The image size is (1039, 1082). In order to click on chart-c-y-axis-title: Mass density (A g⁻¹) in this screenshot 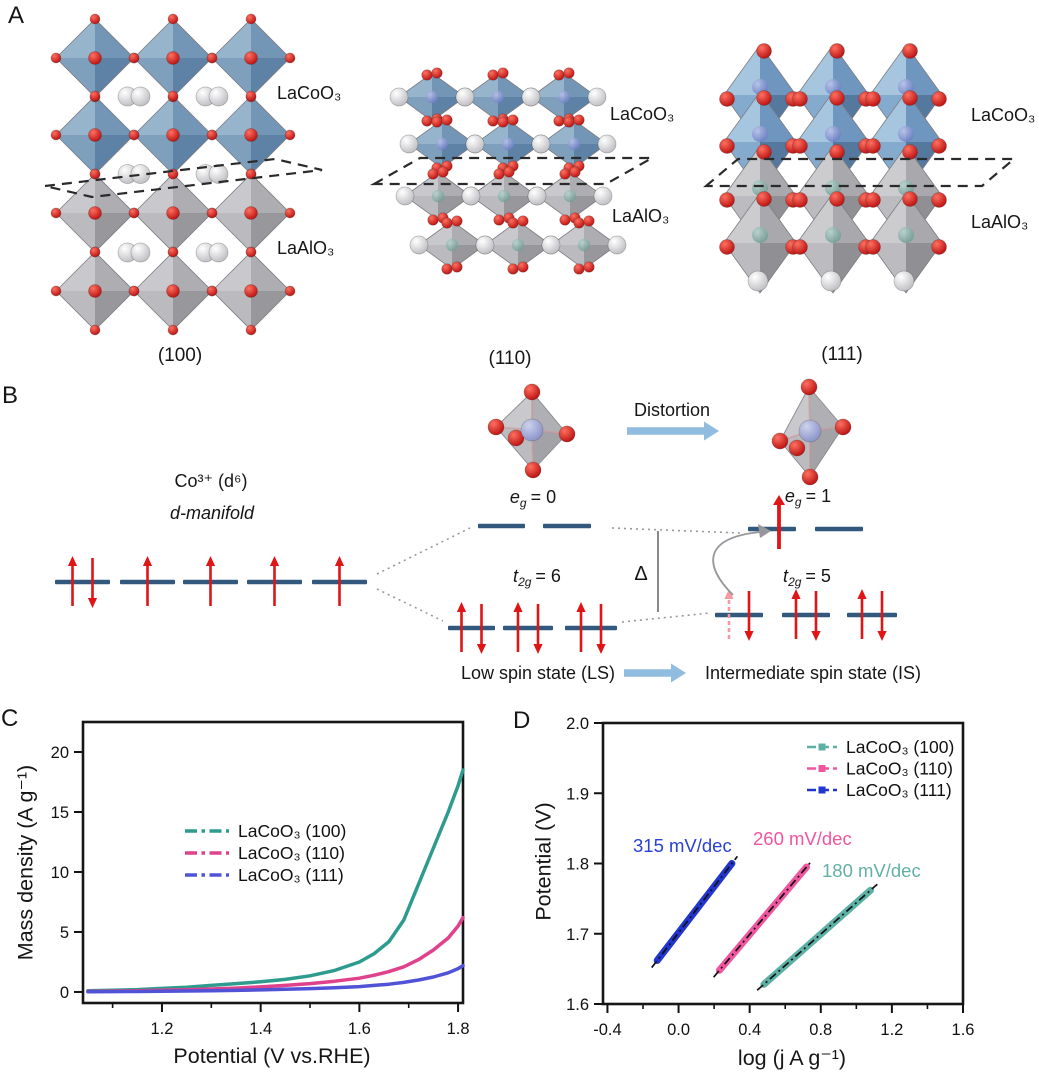, I will do `click(25, 862)`.